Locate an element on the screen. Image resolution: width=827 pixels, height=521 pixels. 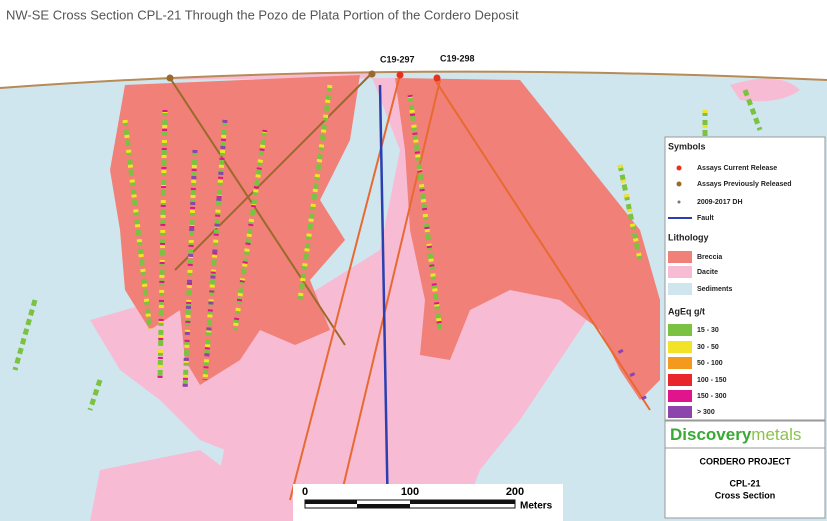
project-box is located at coordinates (745, 483).